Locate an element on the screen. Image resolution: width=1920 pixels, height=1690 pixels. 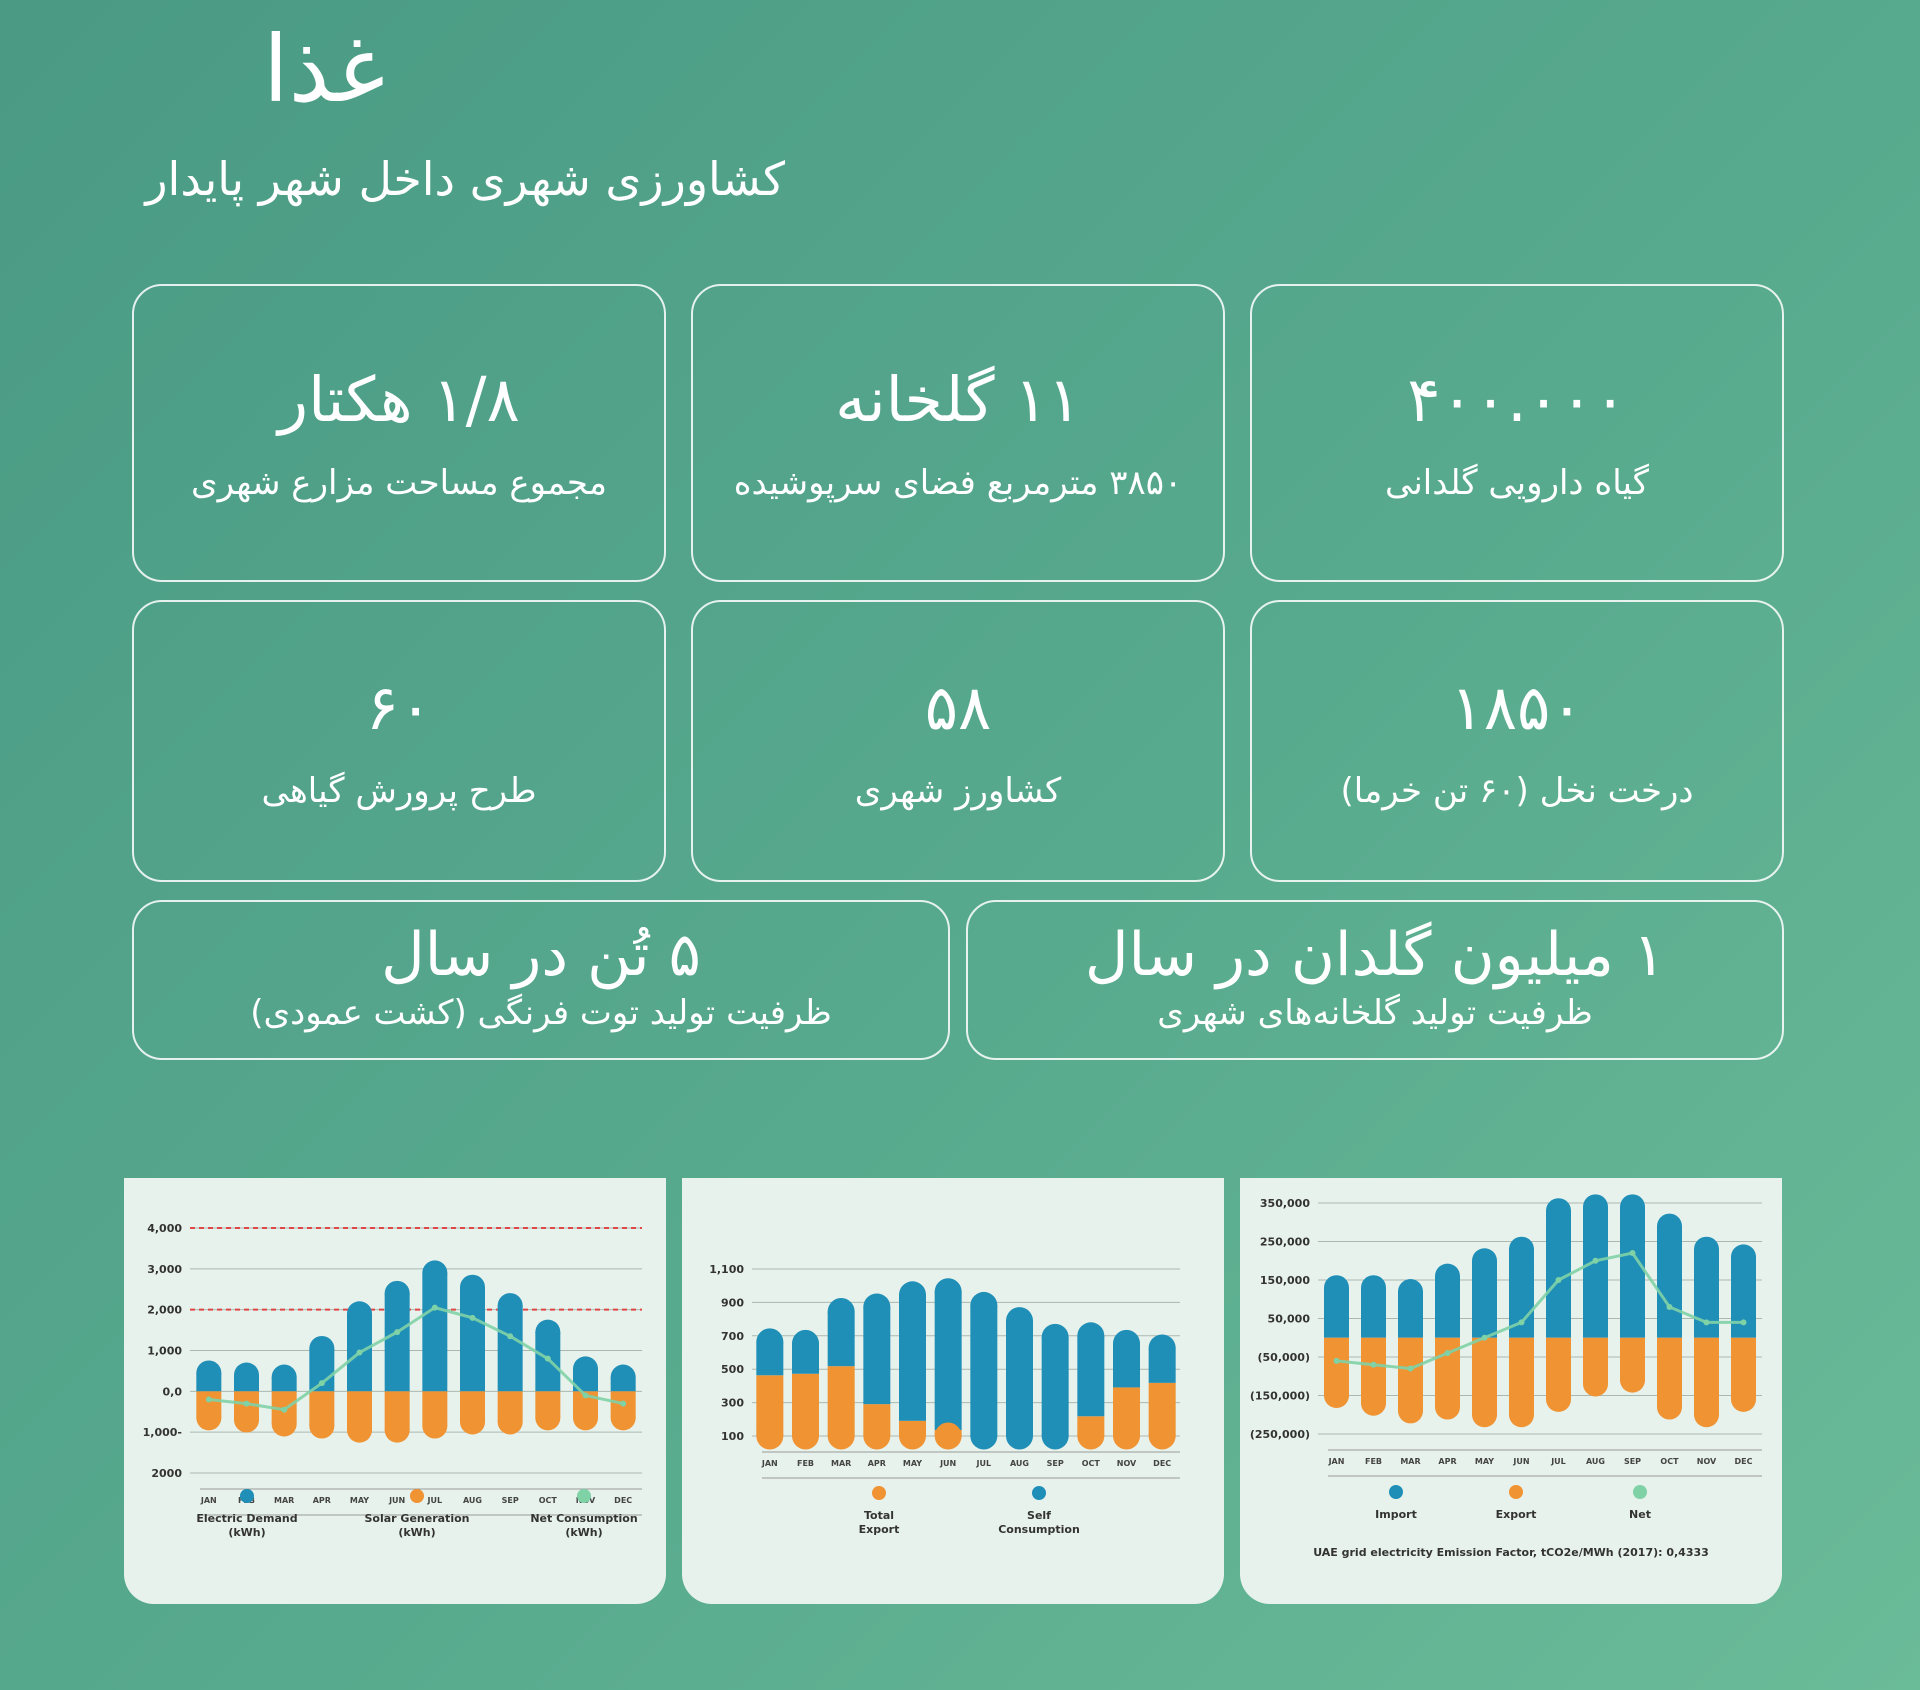
y-tick-label: 4,000 is located at coordinates (164, 1228).